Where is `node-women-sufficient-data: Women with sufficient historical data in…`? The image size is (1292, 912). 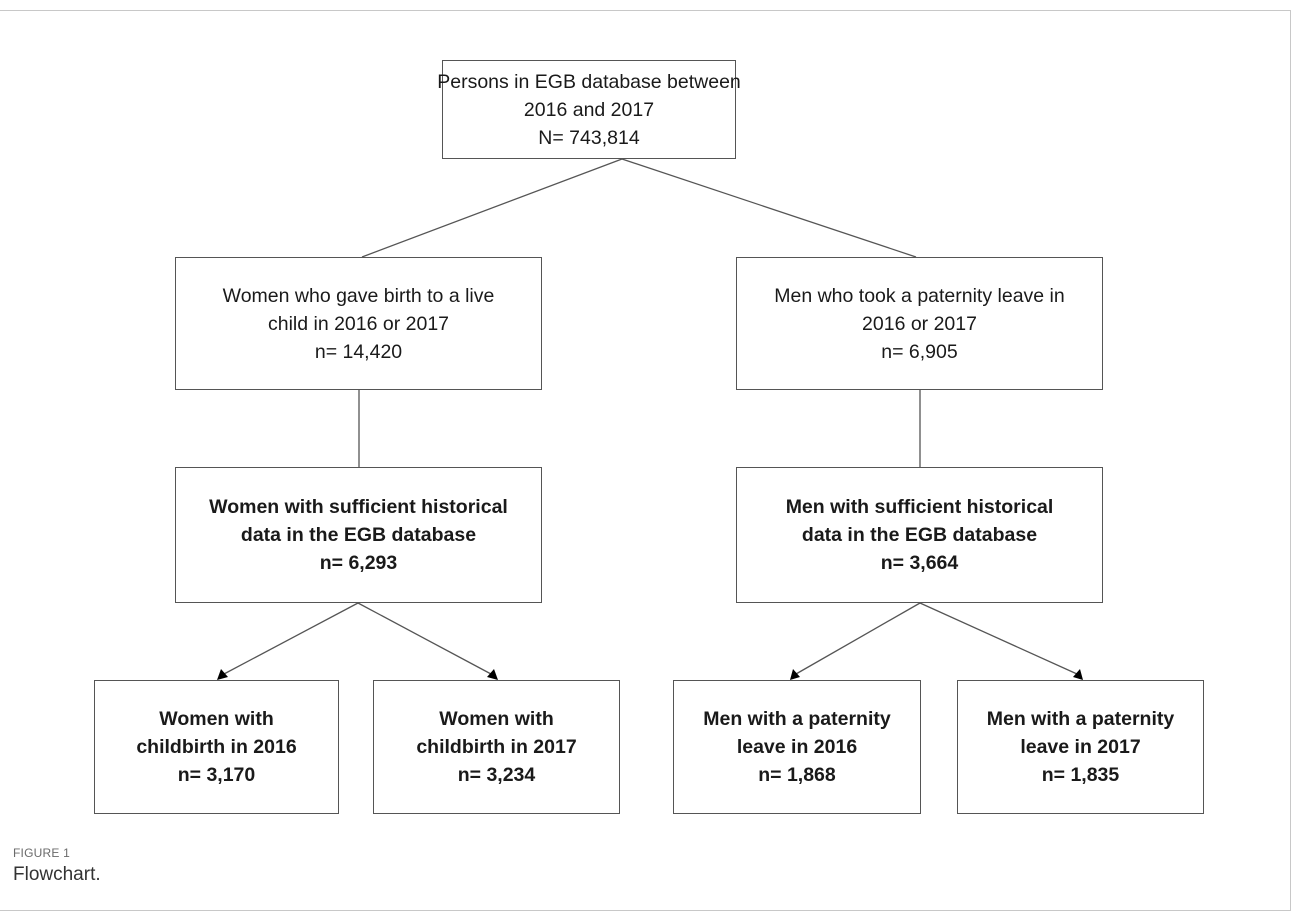
node-women-sufficient-data: Women with sufficient historical data in… is located at coordinates (358, 535).